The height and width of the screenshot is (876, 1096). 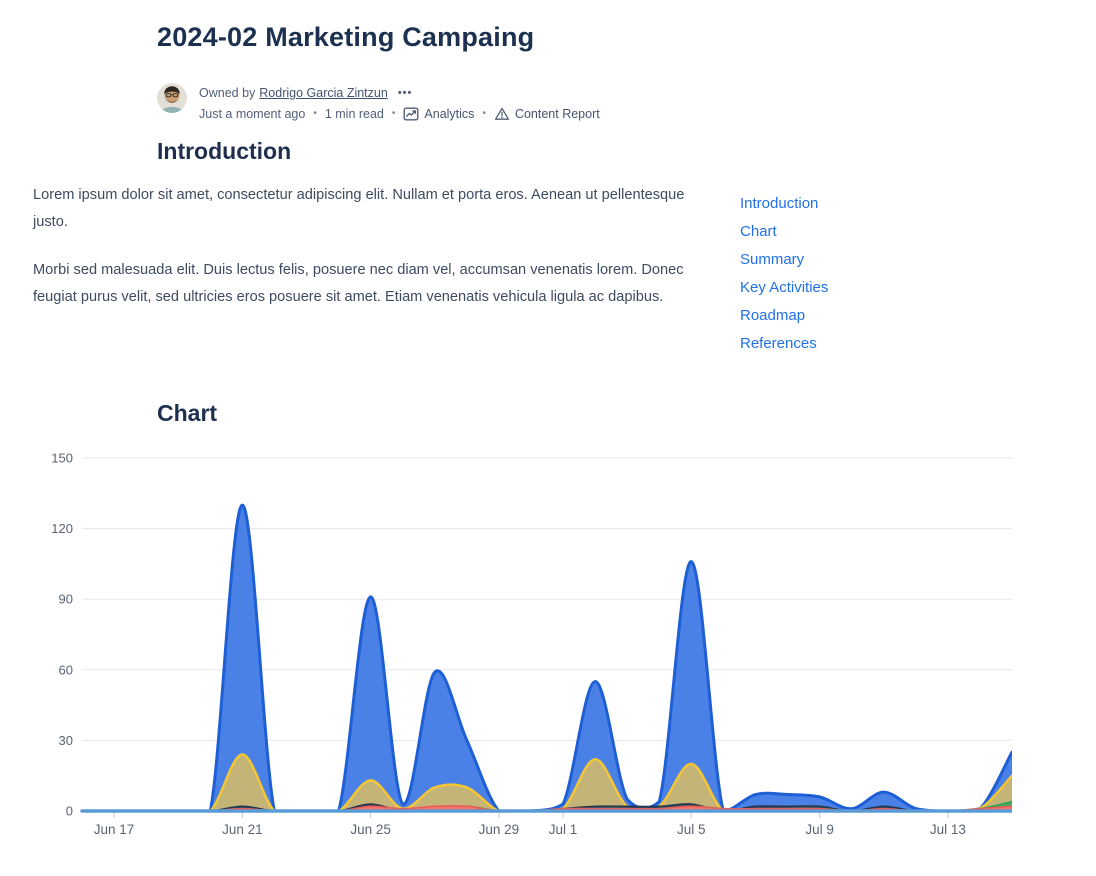 What do you see at coordinates (449, 114) in the screenshot?
I see `analytics-label: Analytics` at bounding box center [449, 114].